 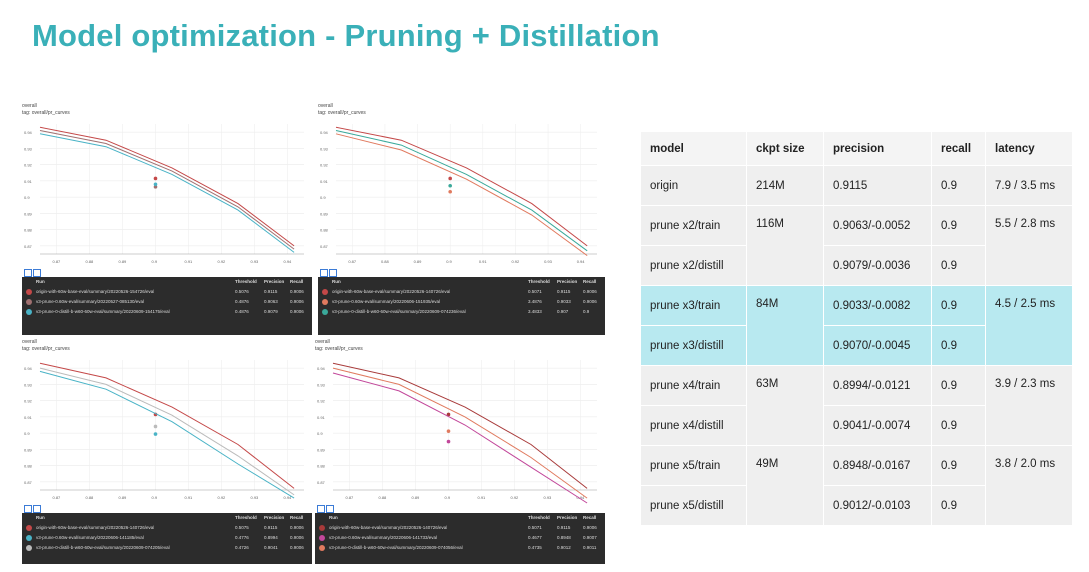 What do you see at coordinates (535, 311) in the screenshot?
I see `legend-threshold: 3.4833` at bounding box center [535, 311].